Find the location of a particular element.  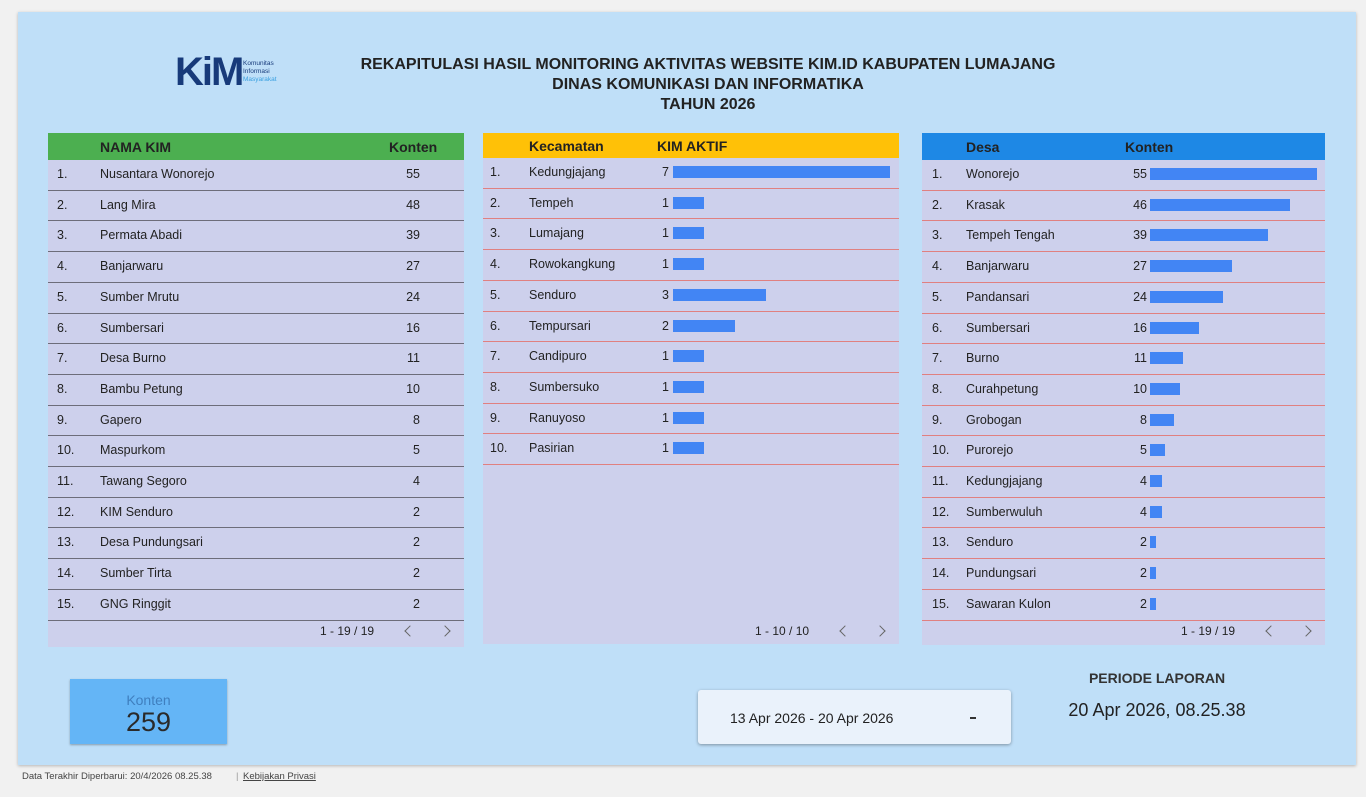

row-number: 8. is located at coordinates (495, 386).